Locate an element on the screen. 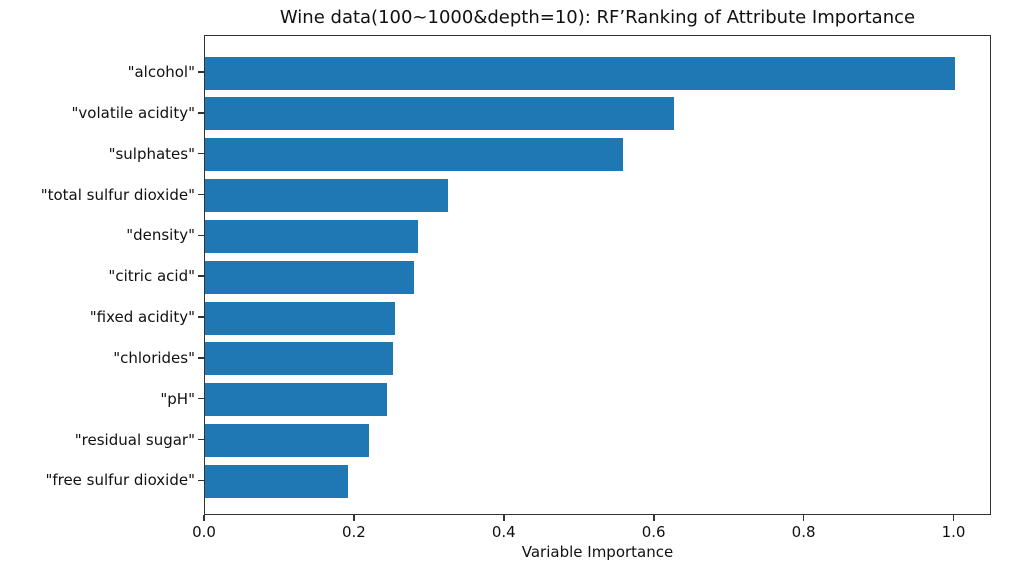  x-tick-label: 0.4 is located at coordinates (503, 532).